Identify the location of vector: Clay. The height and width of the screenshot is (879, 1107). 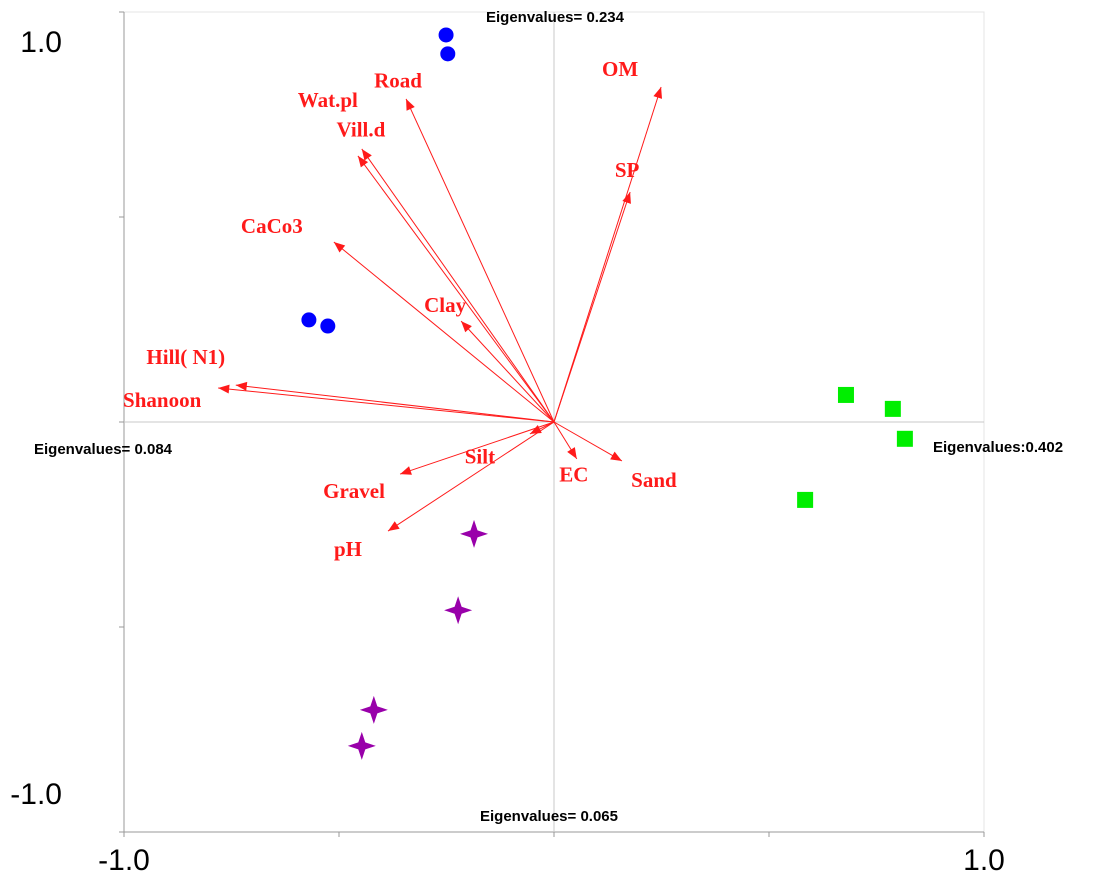
(489, 358).